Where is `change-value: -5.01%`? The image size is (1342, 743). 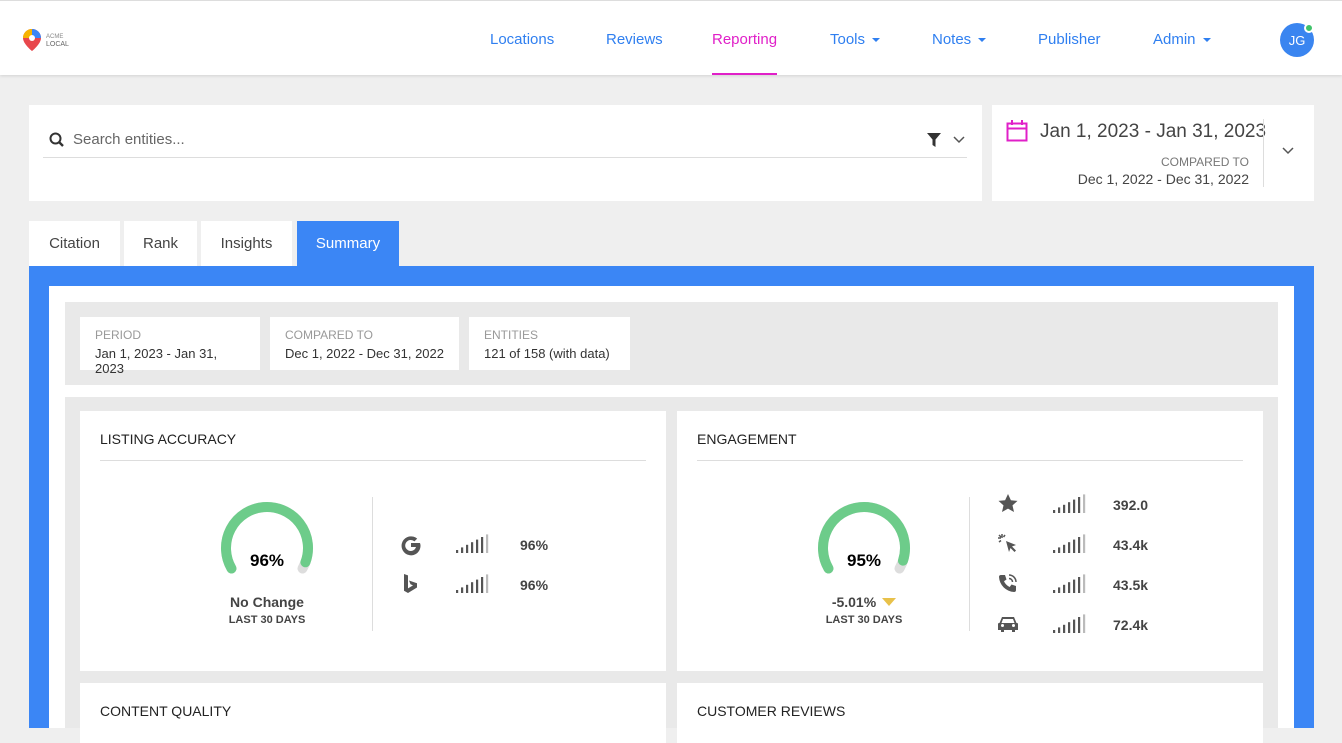
change-value: -5.01% is located at coordinates (854, 602).